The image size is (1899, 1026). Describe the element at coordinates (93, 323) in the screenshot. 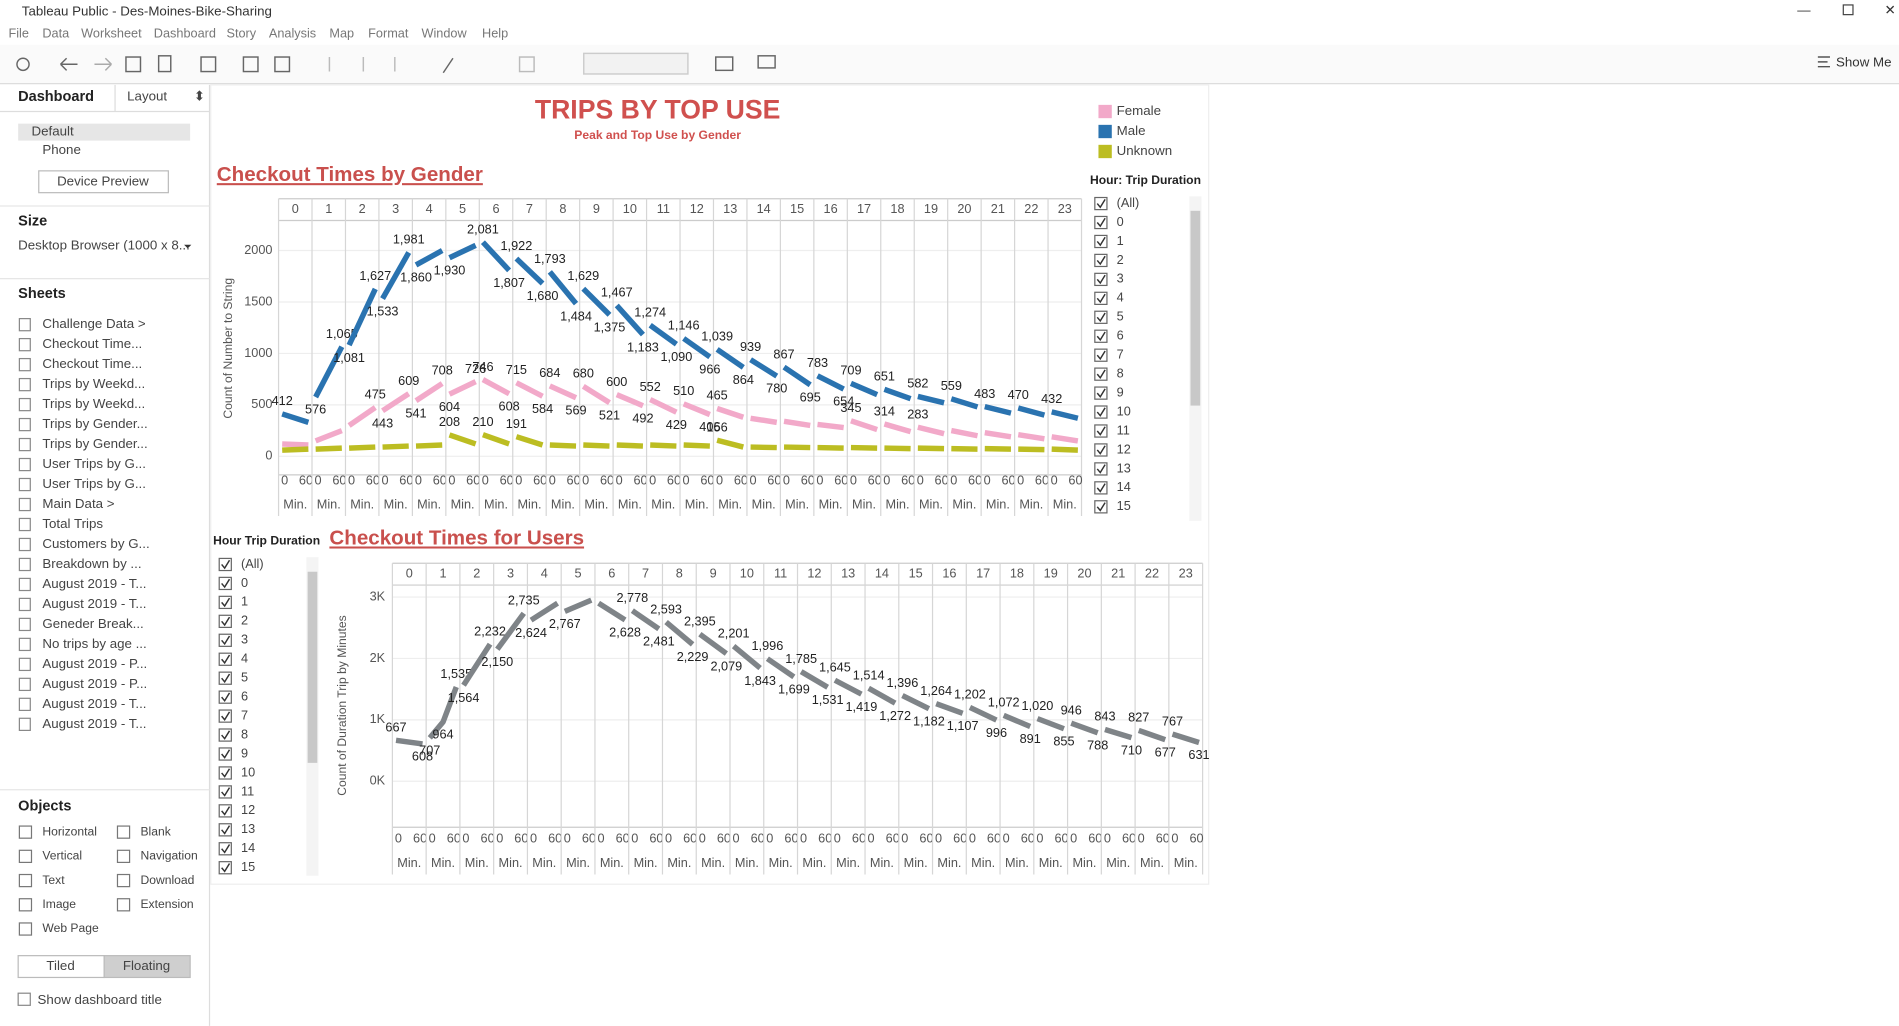

I see `sheet: Challenge Data >` at that location.